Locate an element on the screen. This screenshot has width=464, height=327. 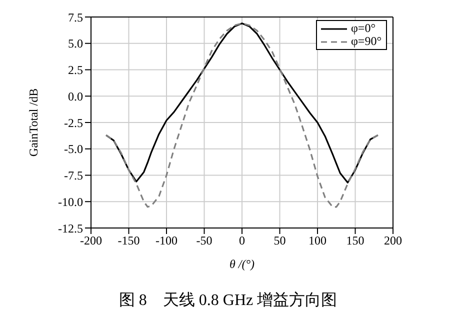
x-tick-label: -50 is located at coordinates (204, 241).